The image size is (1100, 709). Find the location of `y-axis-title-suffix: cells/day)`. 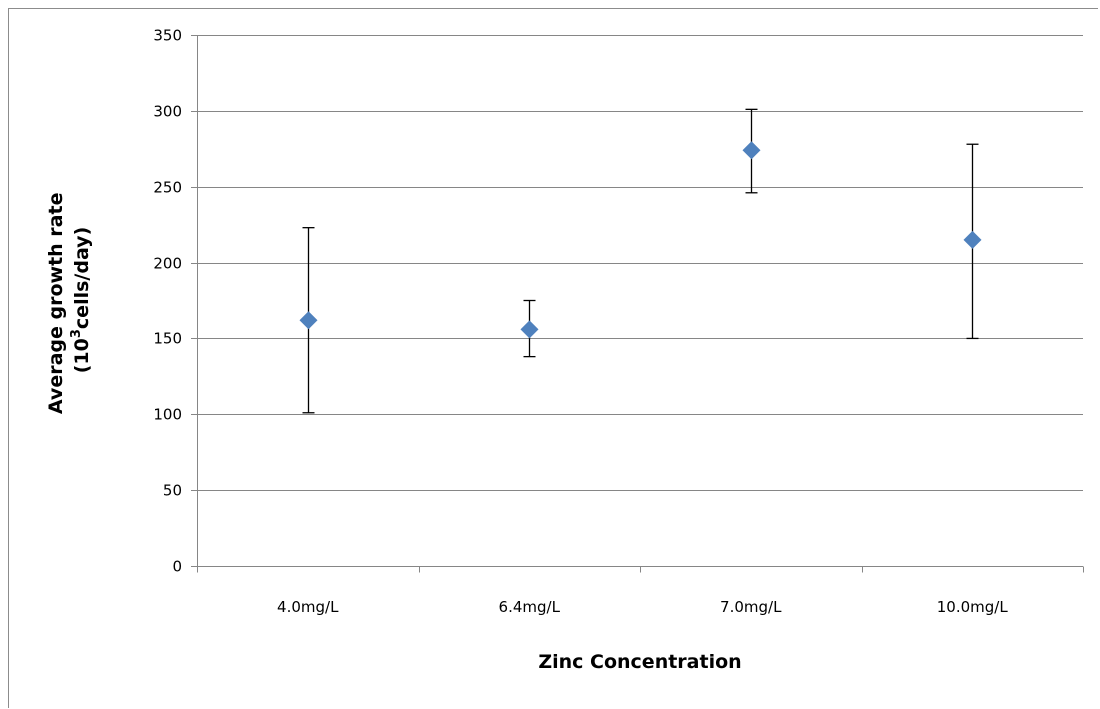

y-axis-title-suffix: cells/day) is located at coordinates (82, 278).